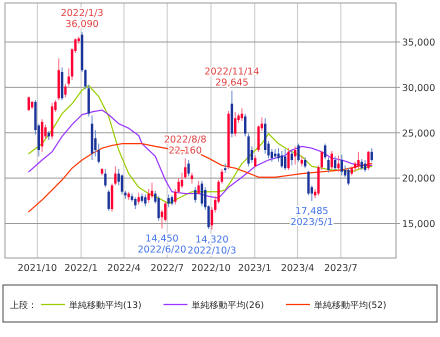  I want to click on y-tick-label: 15,000, so click(419, 224).